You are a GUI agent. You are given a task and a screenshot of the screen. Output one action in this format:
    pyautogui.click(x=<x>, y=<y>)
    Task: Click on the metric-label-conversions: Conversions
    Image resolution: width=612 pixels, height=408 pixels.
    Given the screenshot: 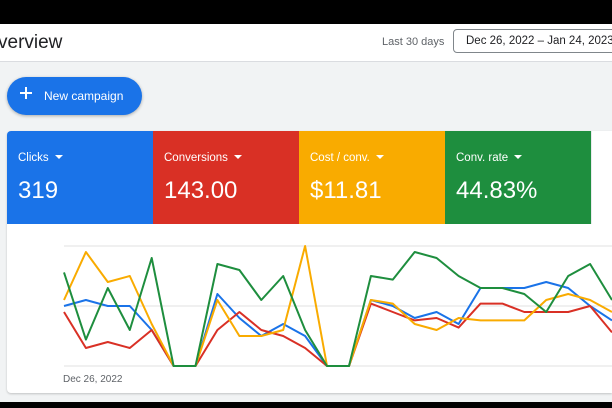 What is the action you would take?
    pyautogui.click(x=203, y=158)
    